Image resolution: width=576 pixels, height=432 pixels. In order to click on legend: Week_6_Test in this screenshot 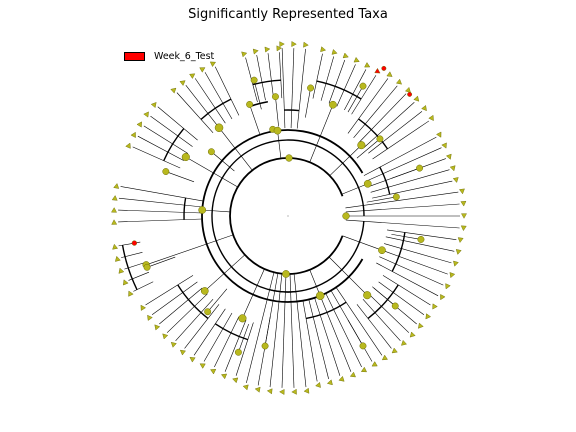, I will do `click(169, 56)`.